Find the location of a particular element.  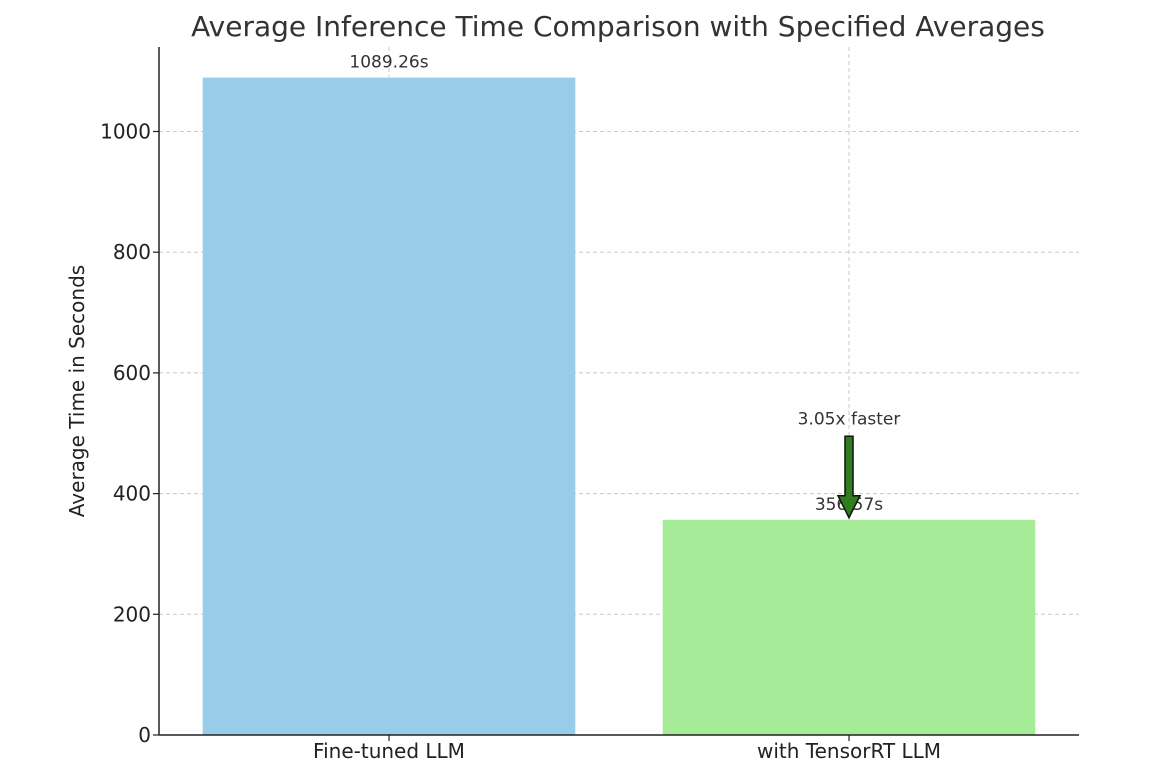

annotation-layer: 3.05x faster is located at coordinates (849, 464).